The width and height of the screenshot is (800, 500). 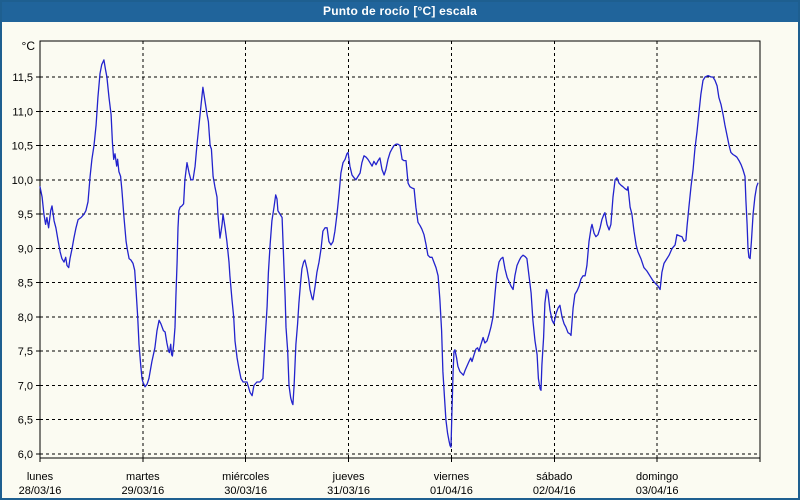 What do you see at coordinates (22, 181) in the screenshot?
I see `y-tick-label: 10,0` at bounding box center [22, 181].